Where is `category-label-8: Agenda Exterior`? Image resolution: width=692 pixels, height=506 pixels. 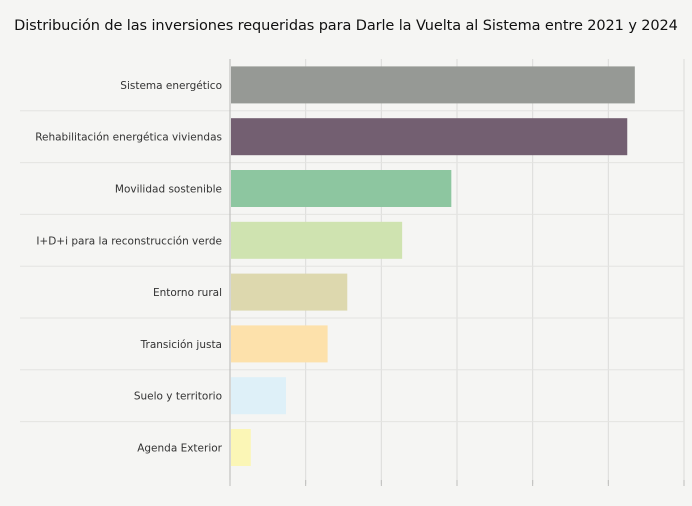
category-label-8: Agenda Exterior is located at coordinates (179, 449).